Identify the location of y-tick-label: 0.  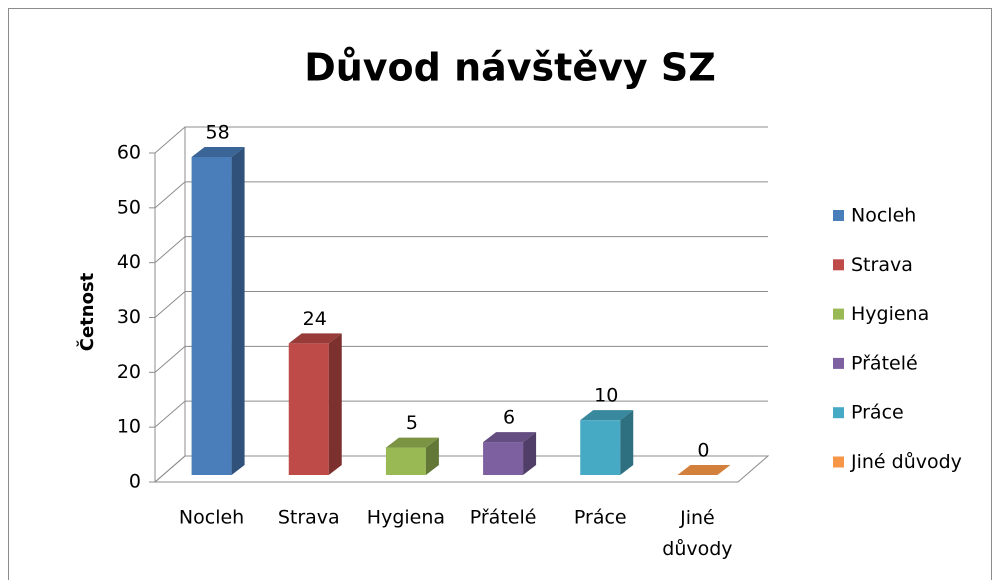
(135, 482).